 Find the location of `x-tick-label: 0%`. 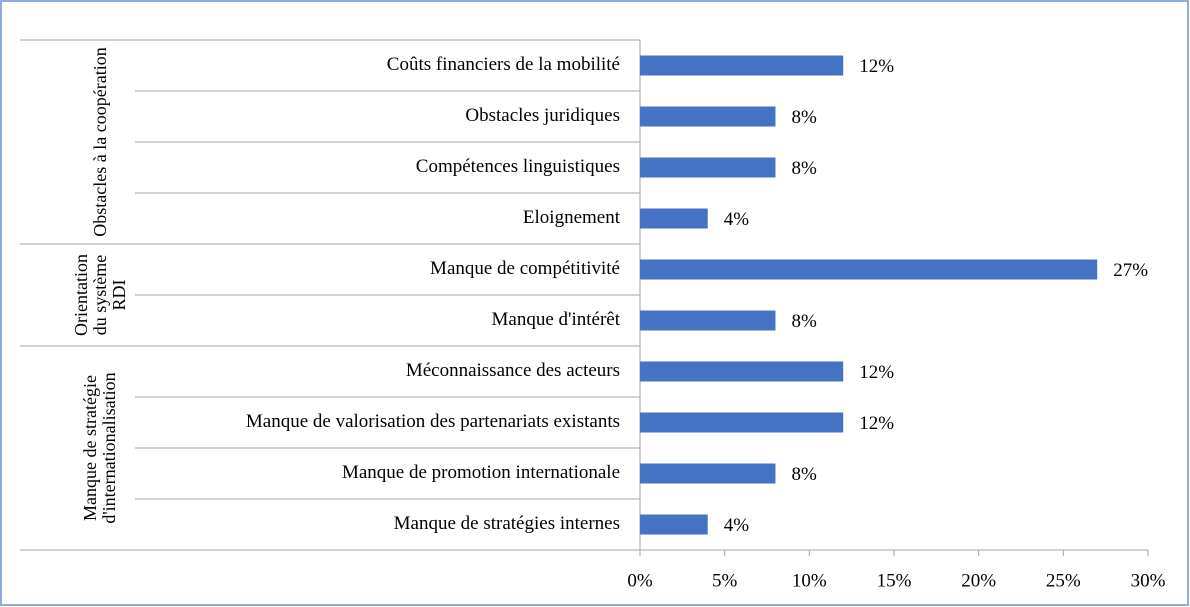

x-tick-label: 0% is located at coordinates (640, 580).